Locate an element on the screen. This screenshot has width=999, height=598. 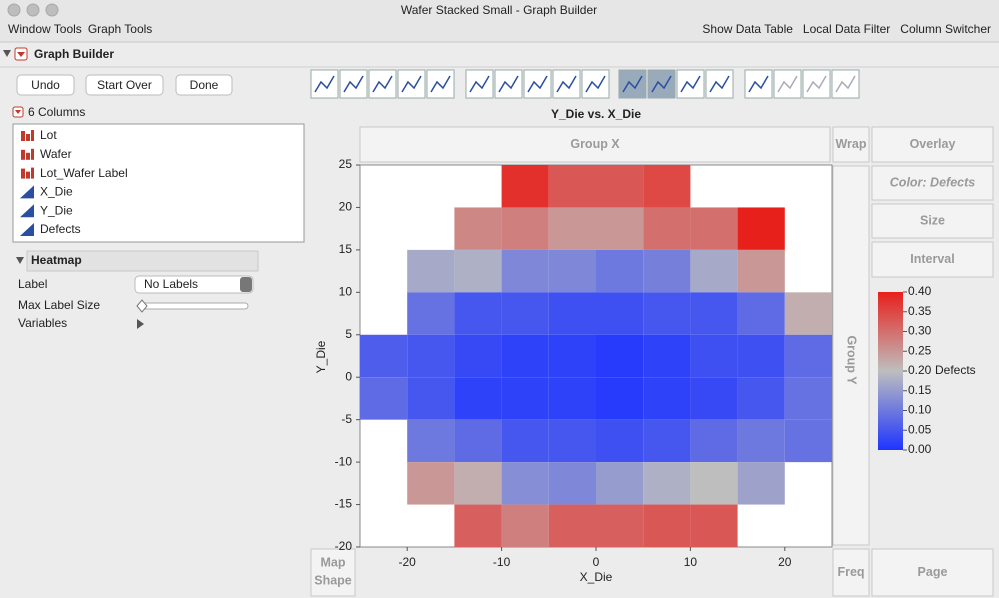
y-tick-label: 10 is located at coordinates (346, 292).